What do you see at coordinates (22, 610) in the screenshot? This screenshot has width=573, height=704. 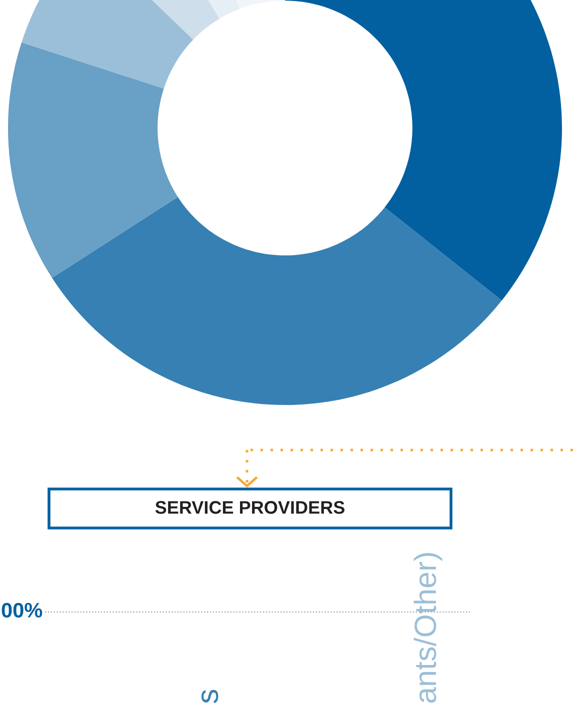 I see `text: 00%` at bounding box center [22, 610].